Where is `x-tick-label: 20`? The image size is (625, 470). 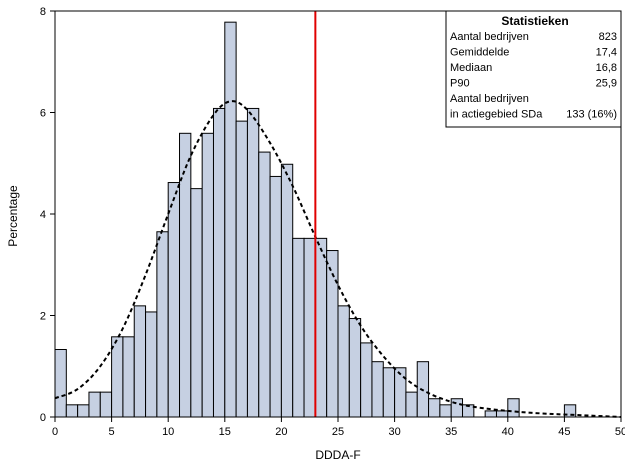 x-tick-label: 20 is located at coordinates (281, 432).